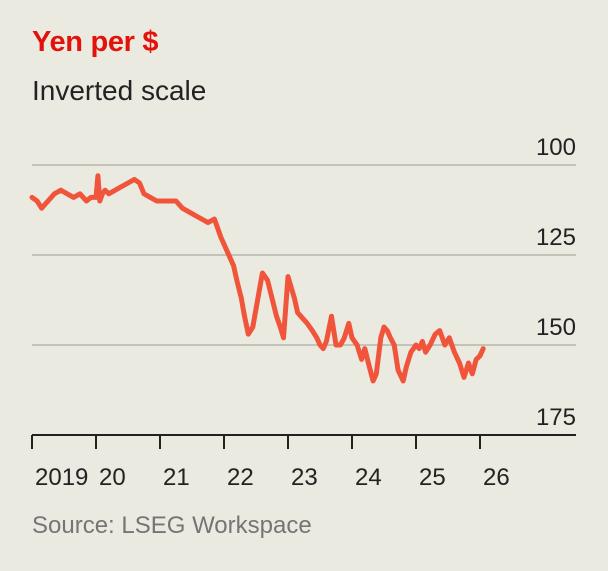 The width and height of the screenshot is (608, 571). I want to click on y-tick-label: 125, so click(556, 237).